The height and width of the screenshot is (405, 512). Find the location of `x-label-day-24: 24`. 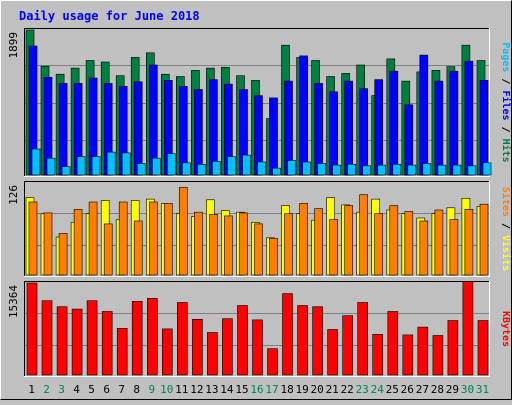

x-label-day-24: 24 is located at coordinates (378, 389).